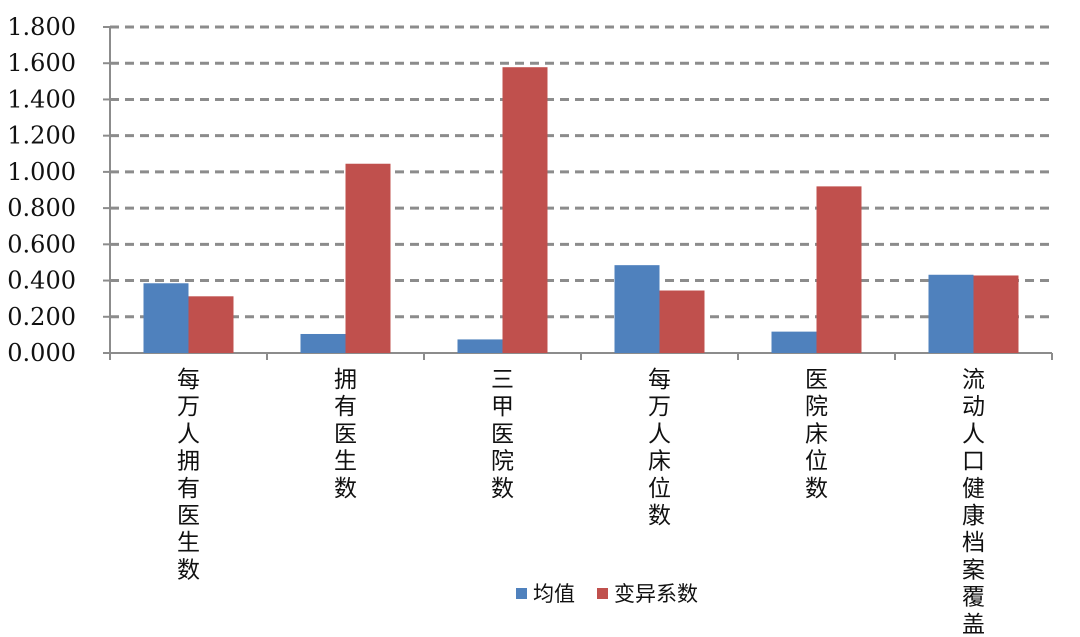  I want to click on category-label-char: 流, so click(973, 380).